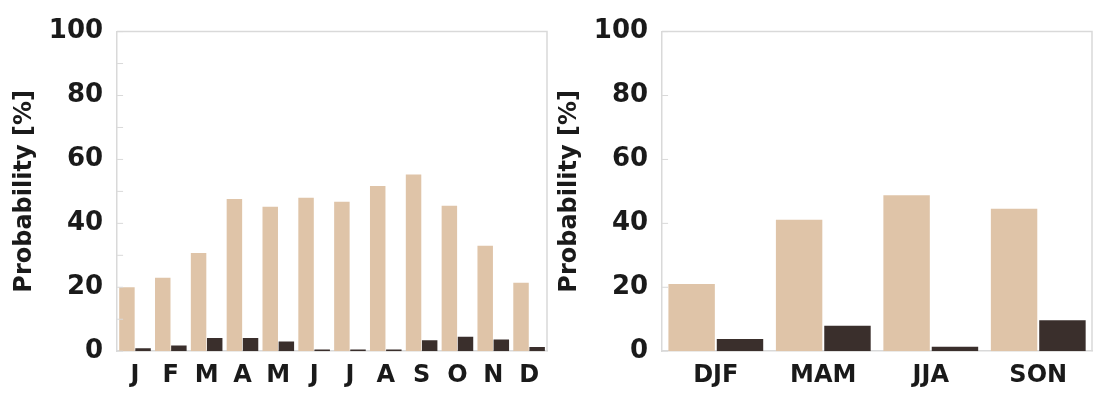  What do you see at coordinates (930, 373) in the screenshot?
I see `x-tick-label: JJA` at bounding box center [930, 373].